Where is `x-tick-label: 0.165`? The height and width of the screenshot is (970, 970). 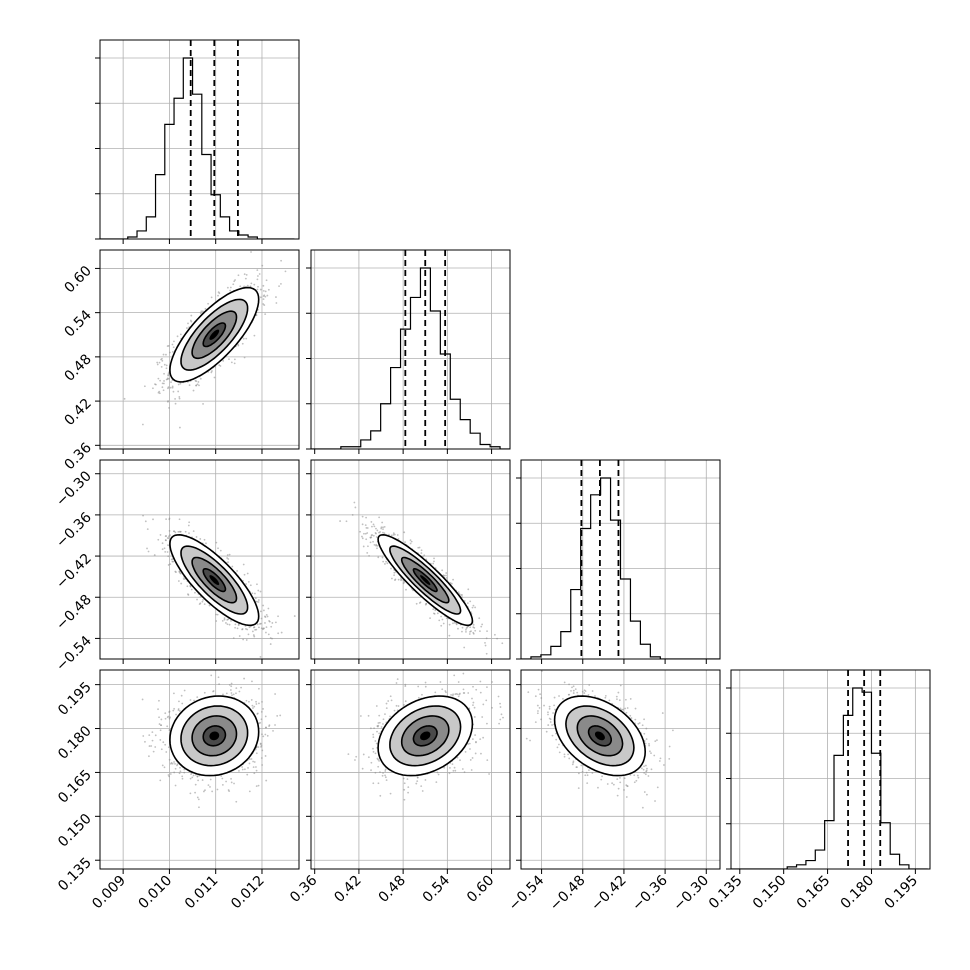
x-tick-label: 0.165 is located at coordinates (814, 893).